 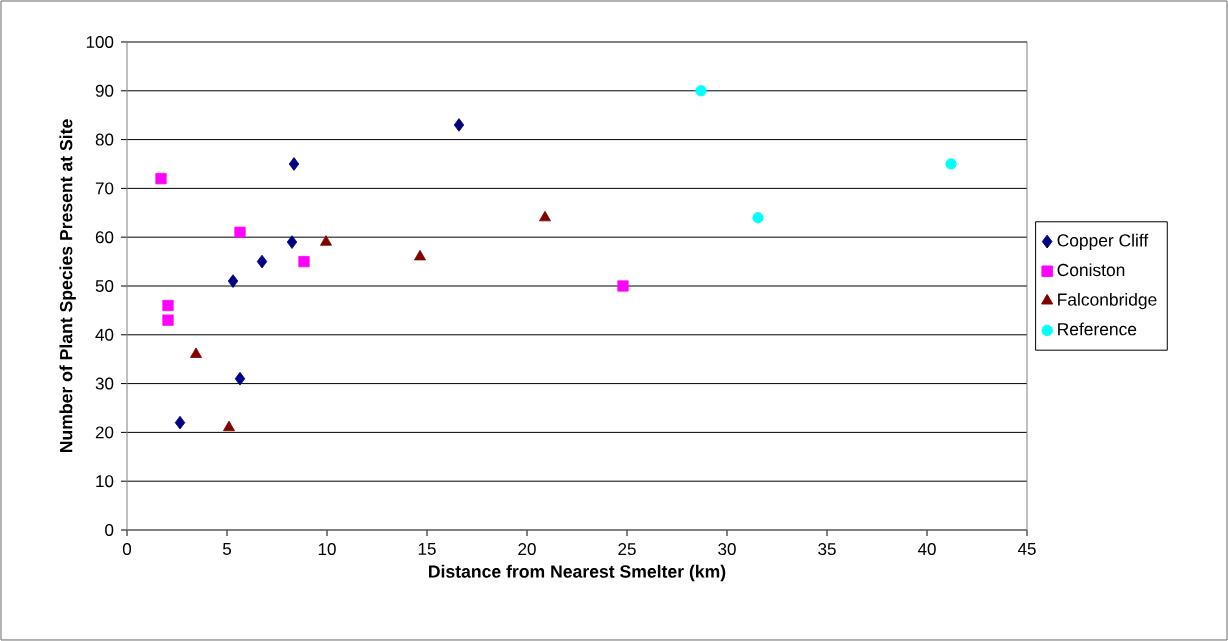 I want to click on x-tick-label: 40, so click(x=926, y=549).